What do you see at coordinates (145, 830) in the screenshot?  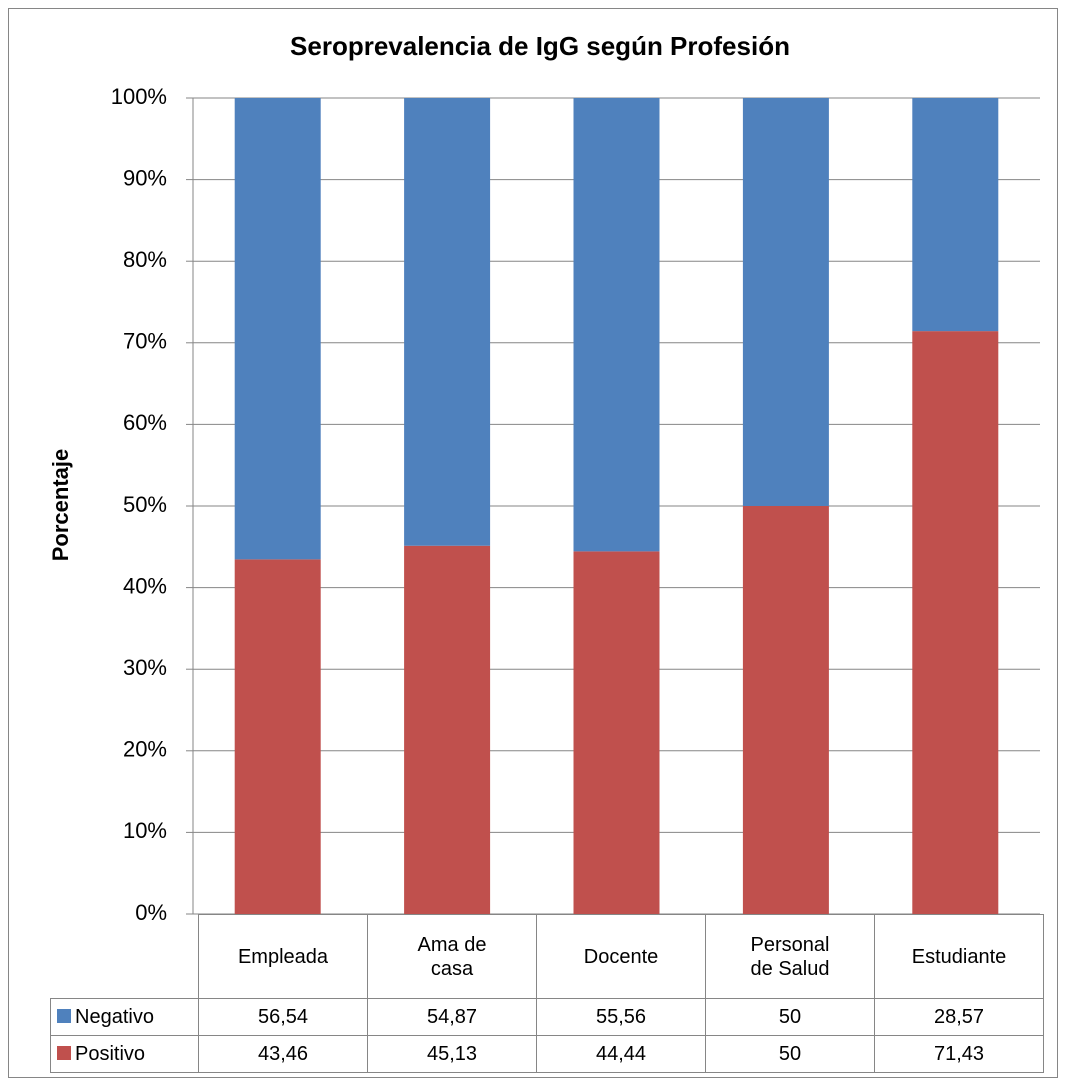 I see `y-tick-label: 10%` at bounding box center [145, 830].